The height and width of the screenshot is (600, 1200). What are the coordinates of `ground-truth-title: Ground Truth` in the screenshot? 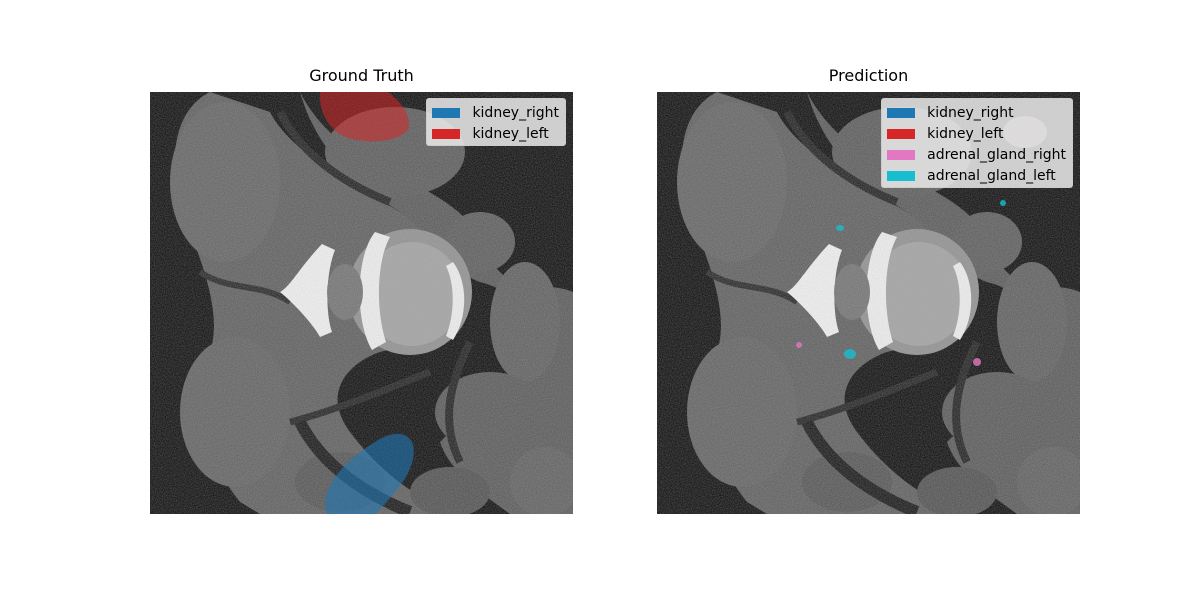 It's located at (361, 75).